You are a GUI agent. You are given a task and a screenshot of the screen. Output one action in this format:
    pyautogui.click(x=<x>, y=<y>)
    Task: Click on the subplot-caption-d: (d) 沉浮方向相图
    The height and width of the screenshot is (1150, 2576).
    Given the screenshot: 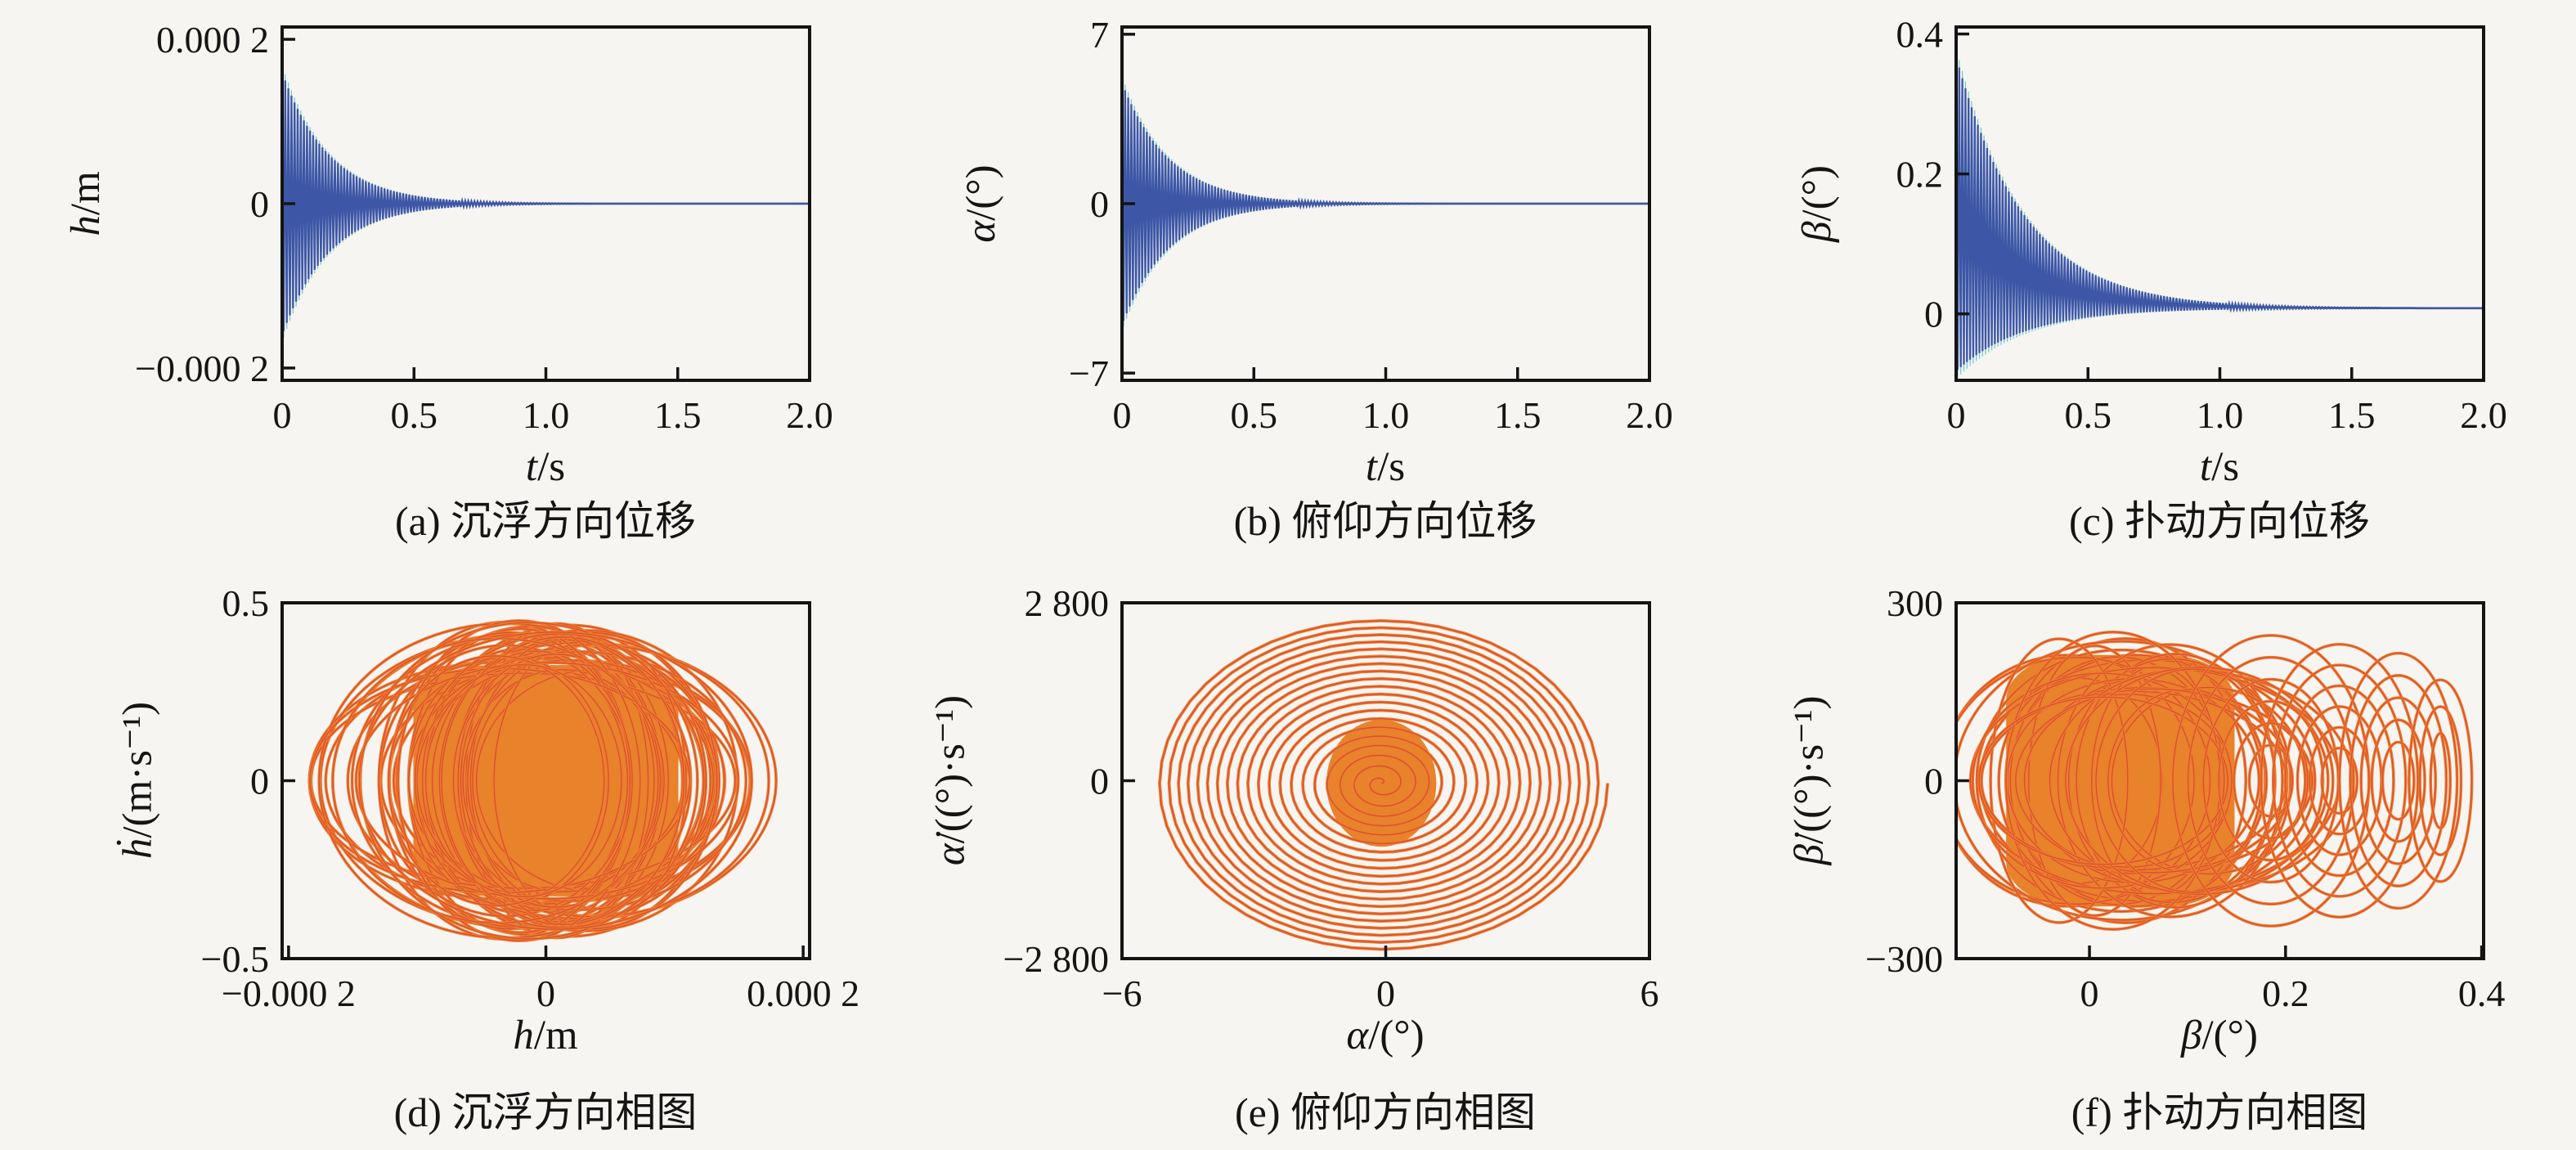 What is the action you would take?
    pyautogui.click(x=545, y=1112)
    